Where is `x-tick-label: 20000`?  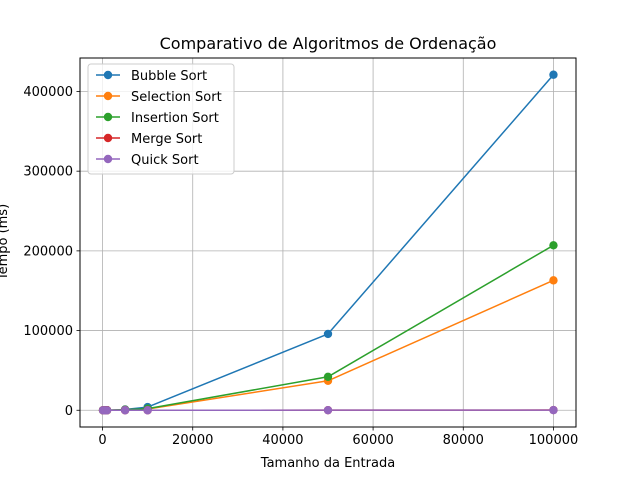
x-tick-label: 20000 is located at coordinates (192, 440).